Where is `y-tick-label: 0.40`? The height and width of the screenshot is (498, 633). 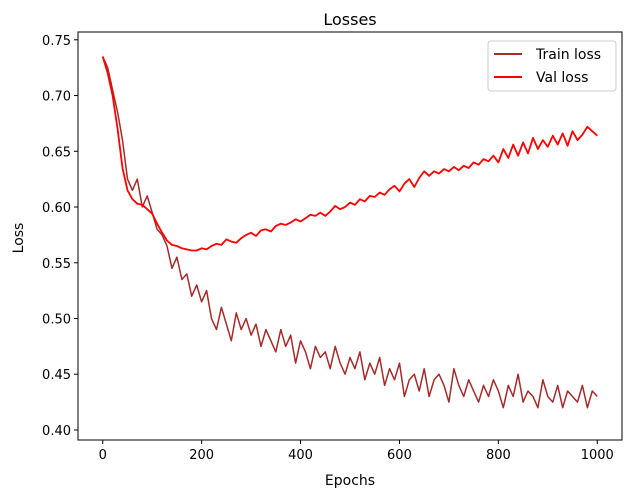
y-tick-label: 0.40 is located at coordinates (56, 431).